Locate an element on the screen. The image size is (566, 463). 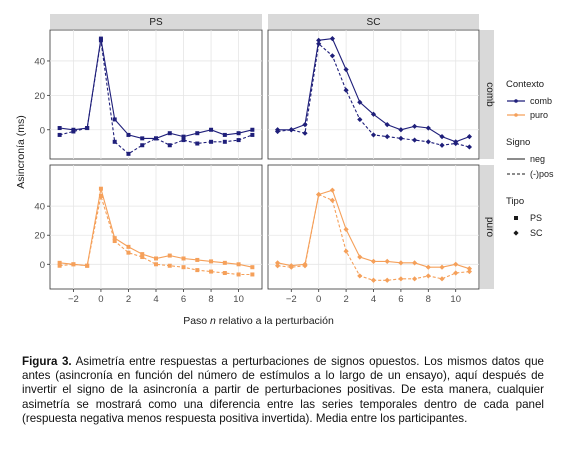
x-tick-label: 4 is located at coordinates (155, 299).